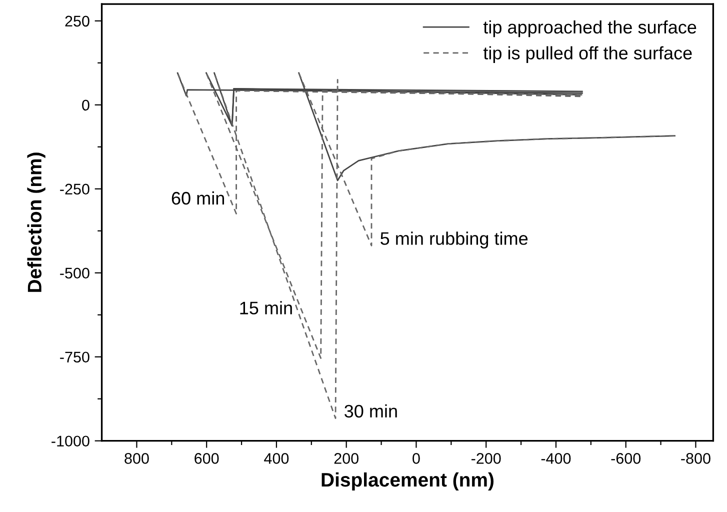 The image size is (727, 512). What do you see at coordinates (370, 411) in the screenshot?
I see `annotation: 30 min` at bounding box center [370, 411].